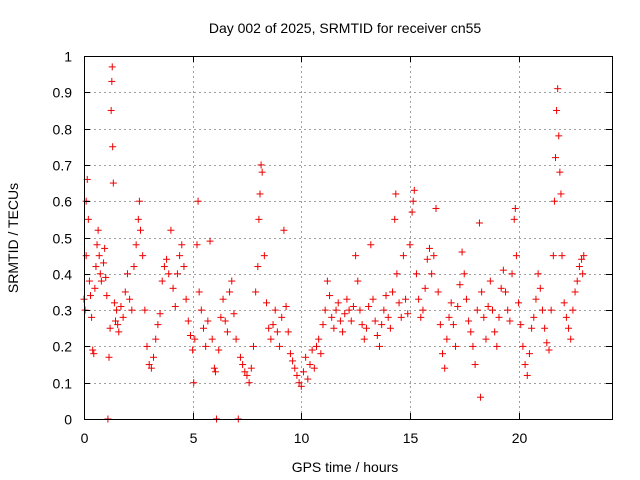  I want to click on y-tick-label: 0, so click(68, 420).